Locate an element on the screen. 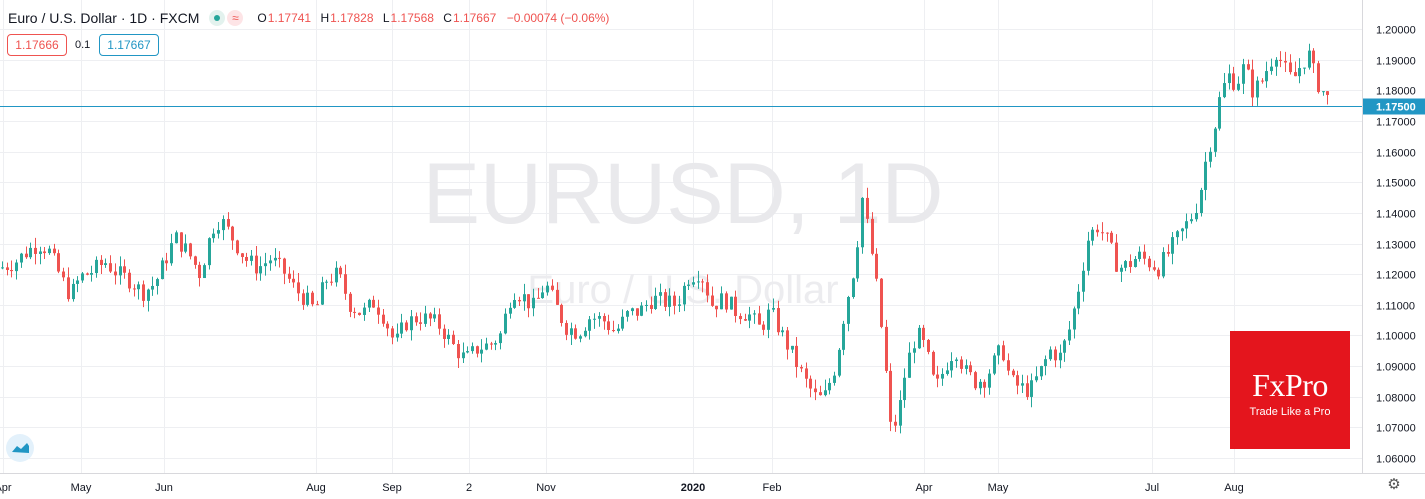 The image size is (1425, 499). change-value: −0.00074 (−0.06%) is located at coordinates (558, 18).